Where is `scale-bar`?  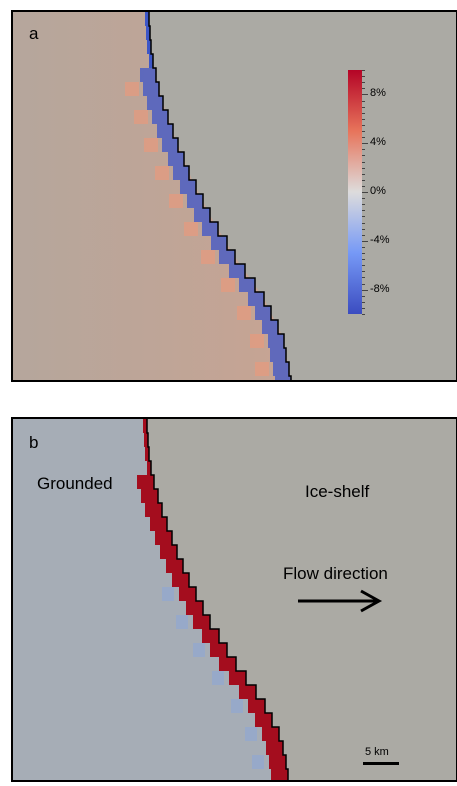 scale-bar is located at coordinates (381, 763).